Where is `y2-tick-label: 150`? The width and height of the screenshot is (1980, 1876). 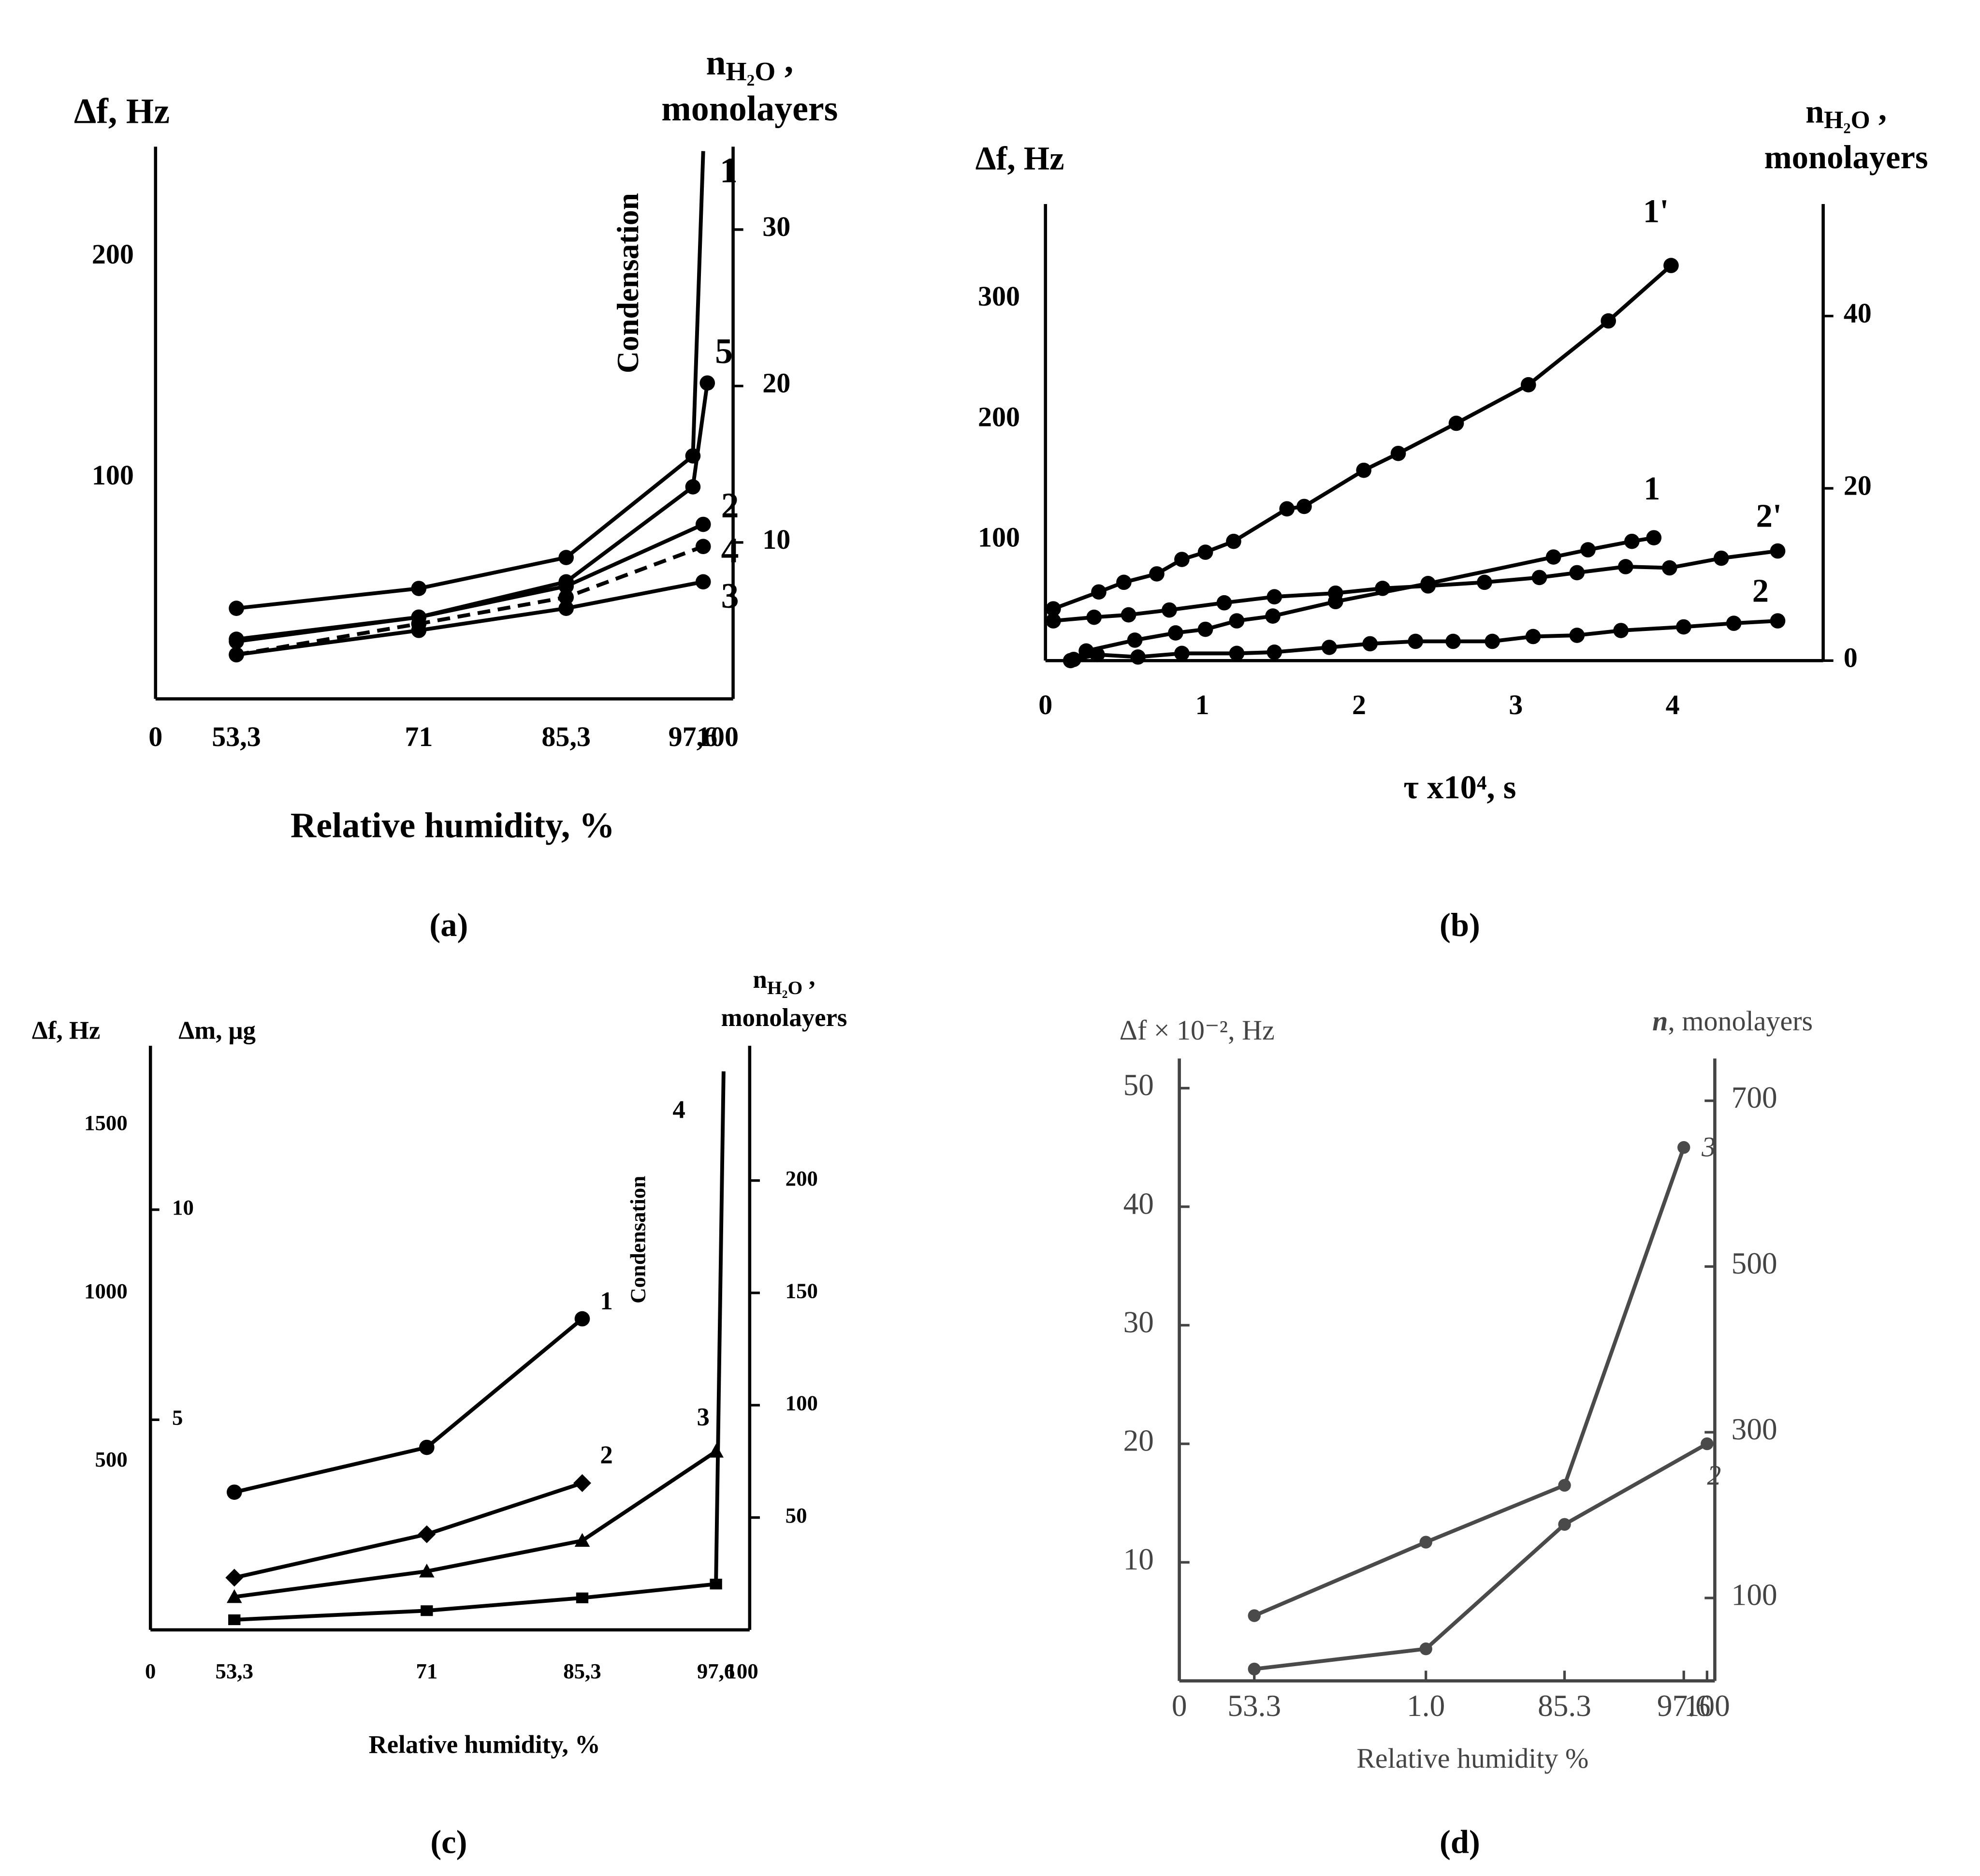 y2-tick-label: 150 is located at coordinates (802, 1290).